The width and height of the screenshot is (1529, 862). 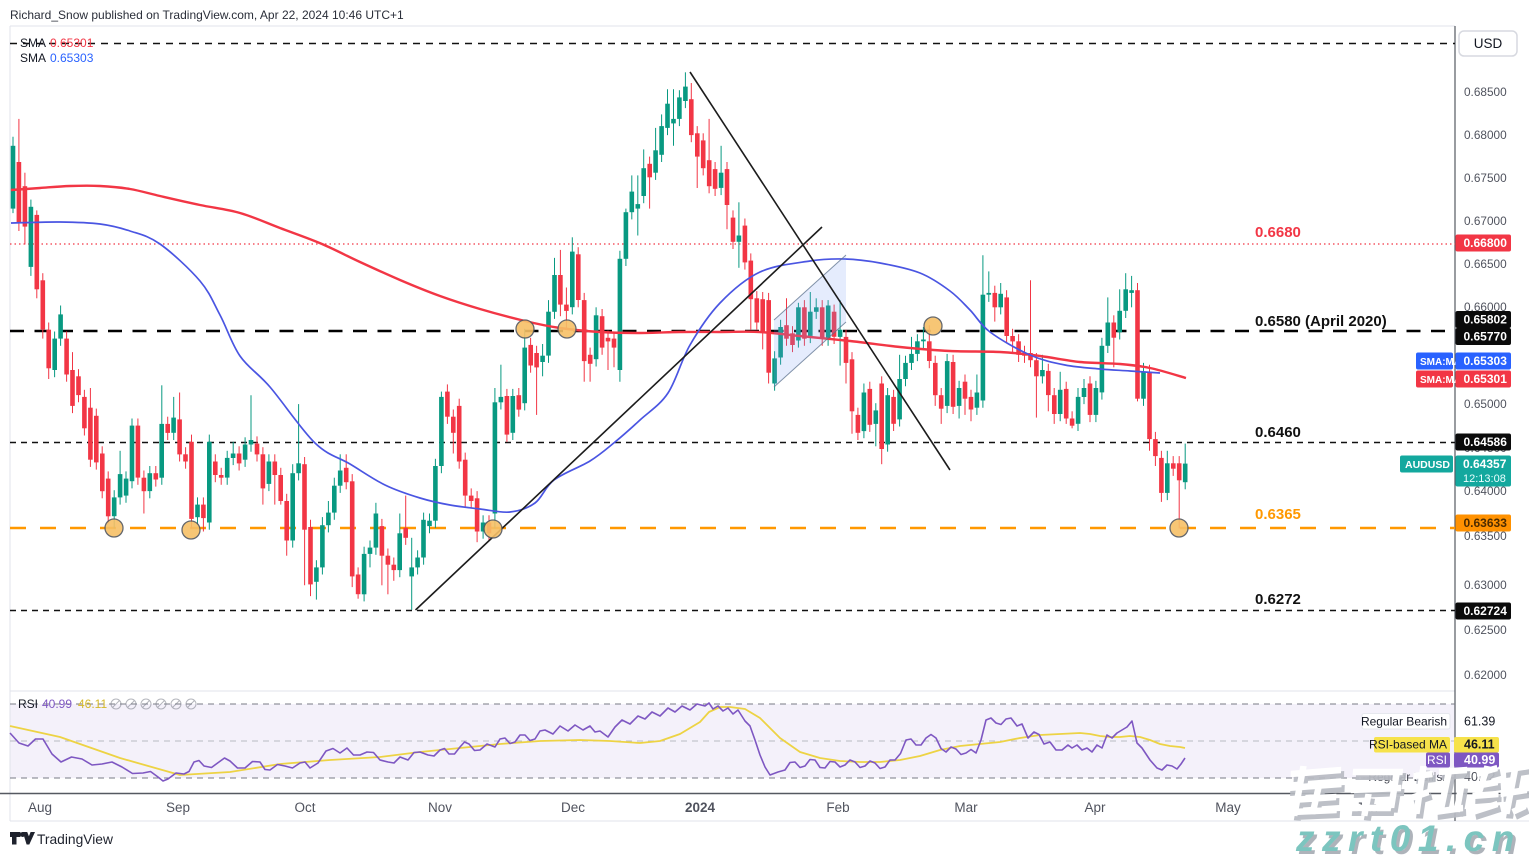 I want to click on svg-text: Feb, so click(x=837, y=807).